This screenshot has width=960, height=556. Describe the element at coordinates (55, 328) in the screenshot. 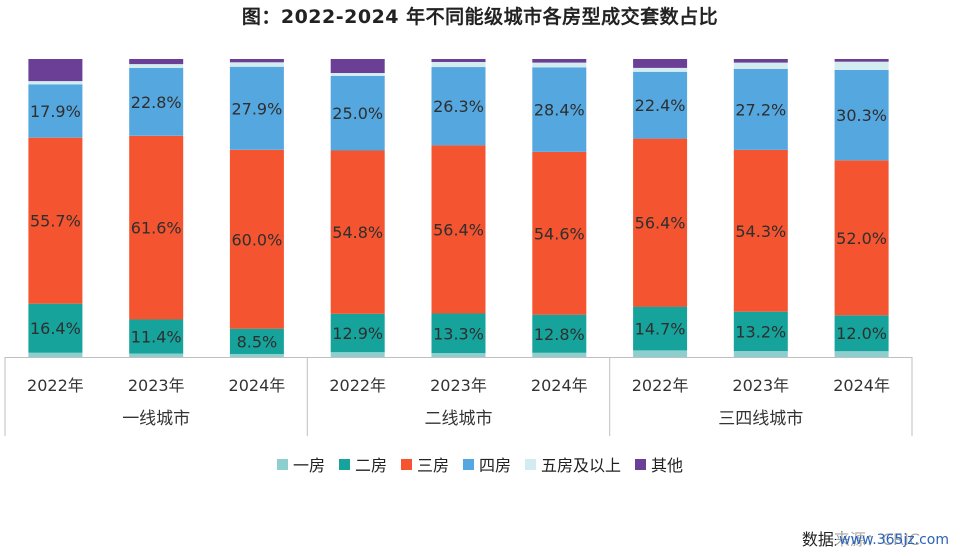

I see `data-label-1-2: 16.4%` at that location.